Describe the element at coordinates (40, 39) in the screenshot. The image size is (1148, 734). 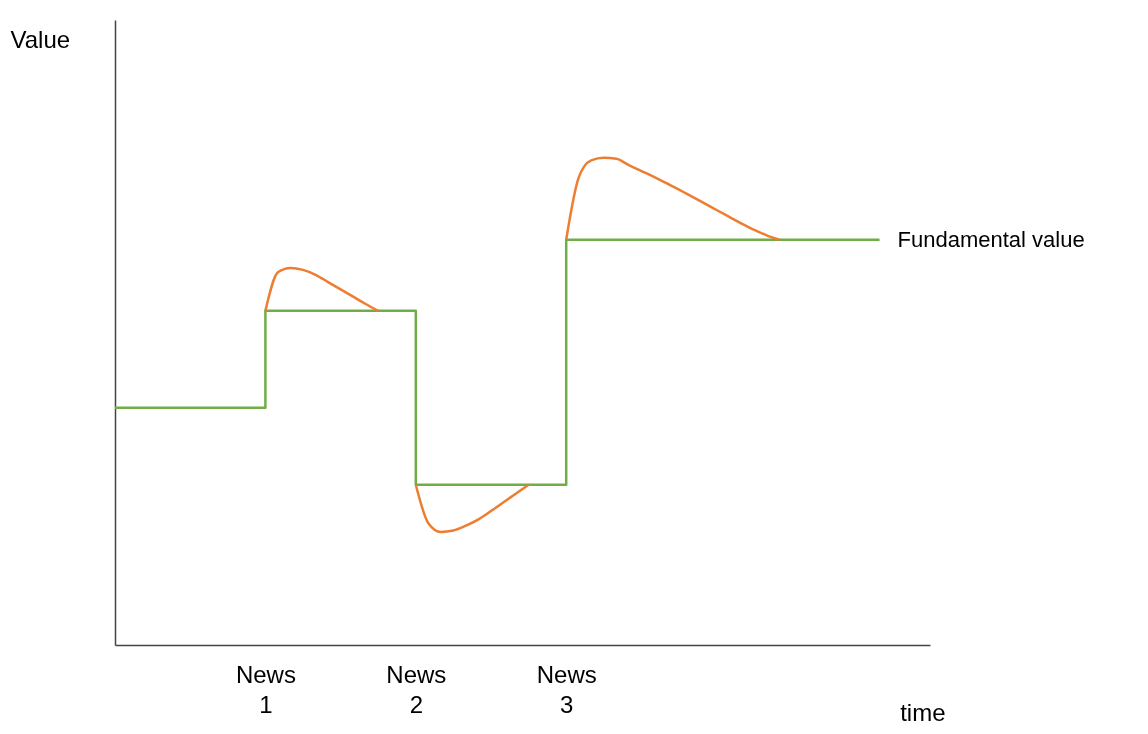
I see `y-axis-title: Value` at that location.